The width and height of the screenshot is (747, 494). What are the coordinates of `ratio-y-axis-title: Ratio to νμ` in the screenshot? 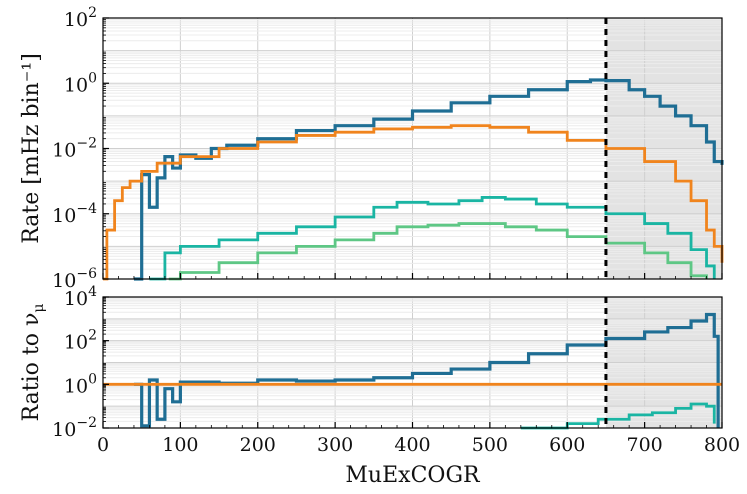 It's located at (33, 363).